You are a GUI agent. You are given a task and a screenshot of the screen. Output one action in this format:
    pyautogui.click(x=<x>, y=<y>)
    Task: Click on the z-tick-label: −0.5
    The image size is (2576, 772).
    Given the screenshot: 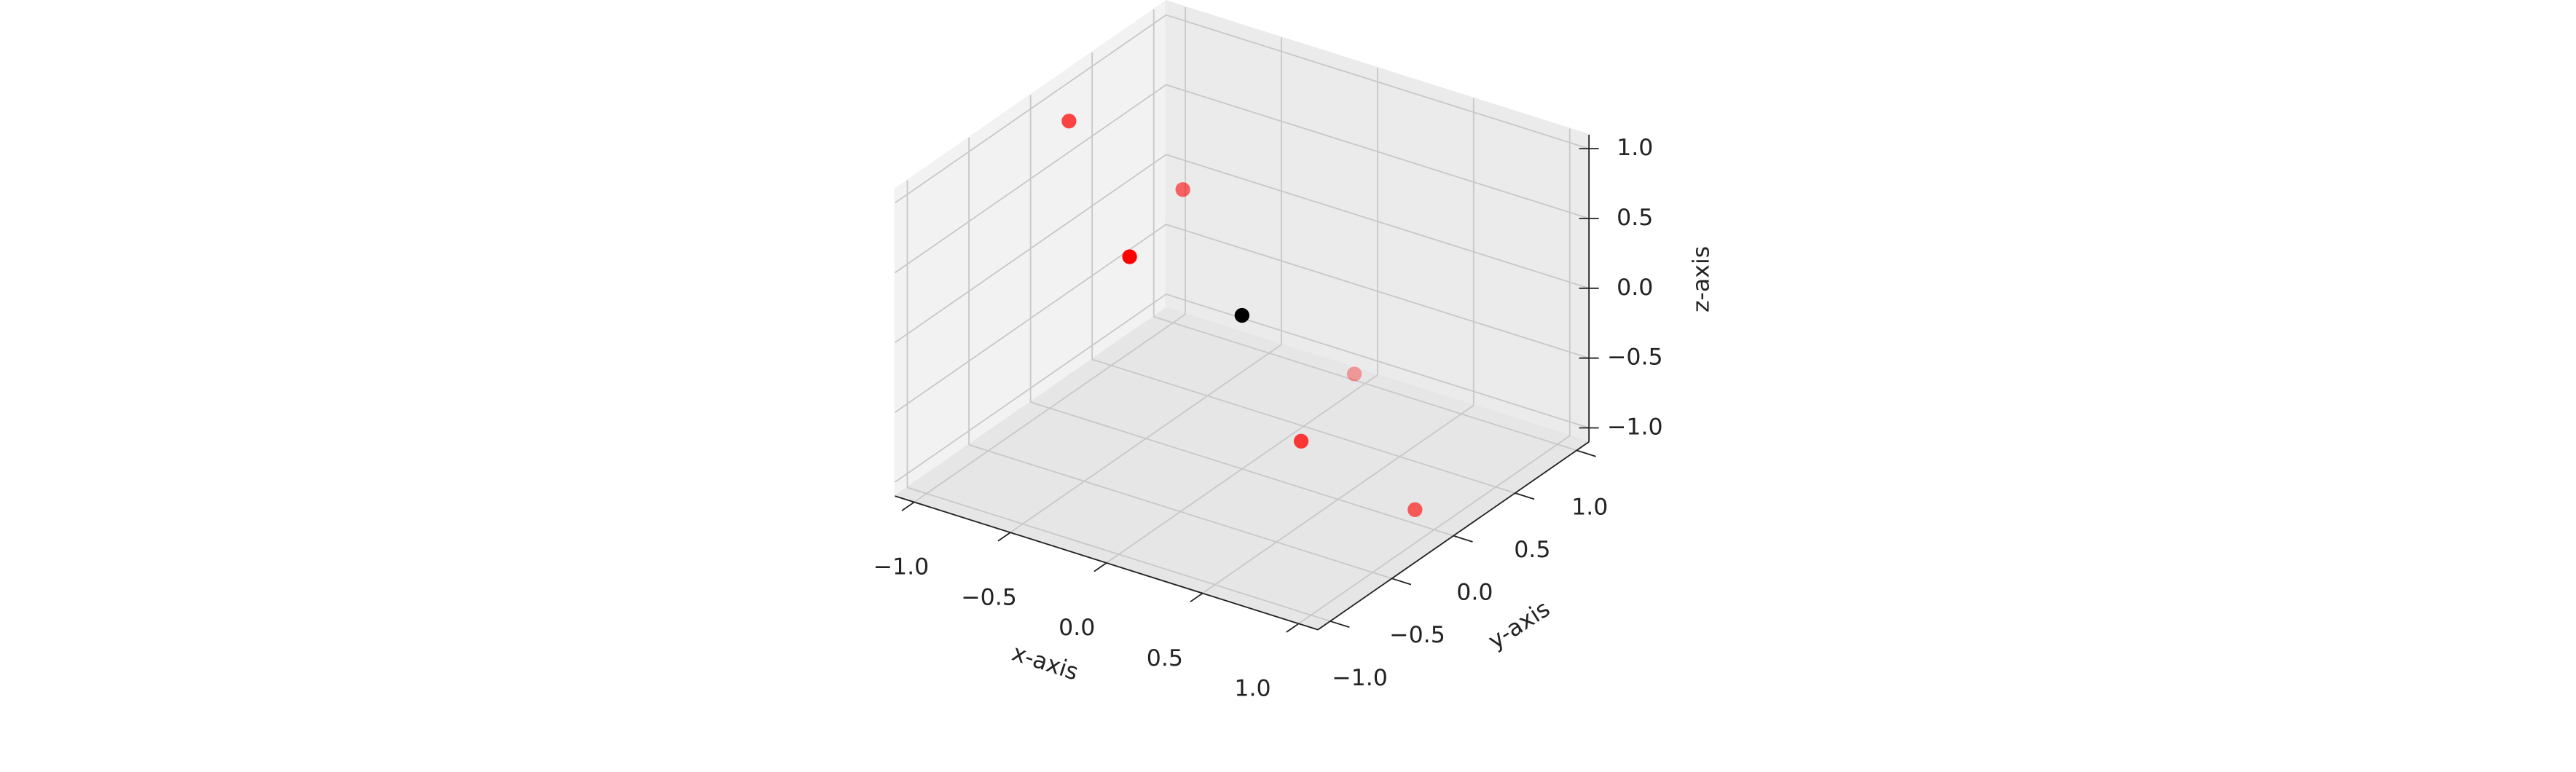 What is the action you would take?
    pyautogui.click(x=1635, y=357)
    